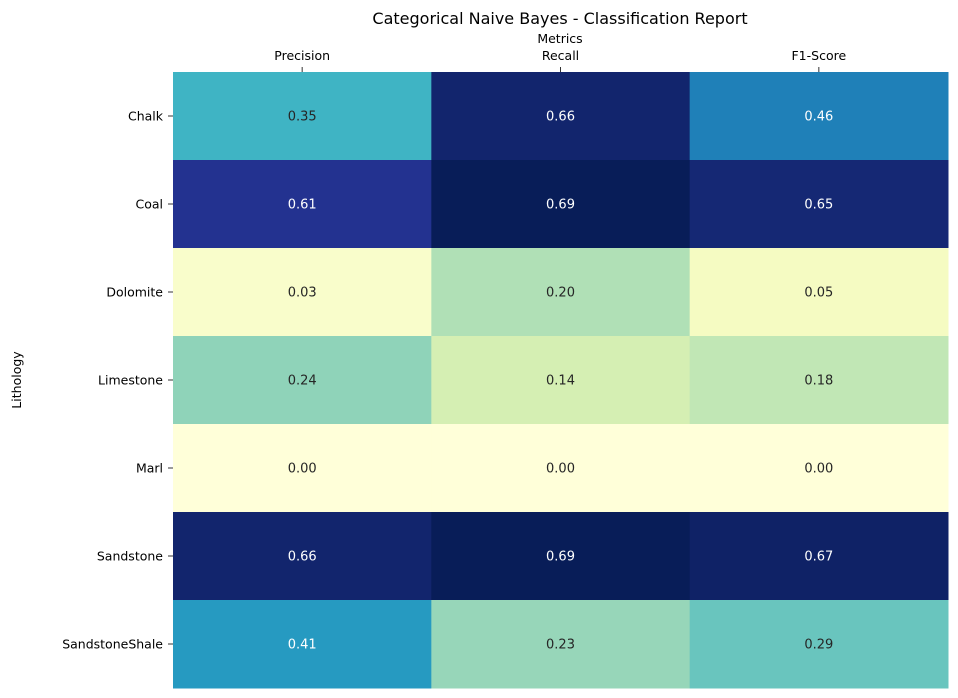 This screenshot has height=698, width=958. I want to click on x-tick-label: F1-Score, so click(818, 55).